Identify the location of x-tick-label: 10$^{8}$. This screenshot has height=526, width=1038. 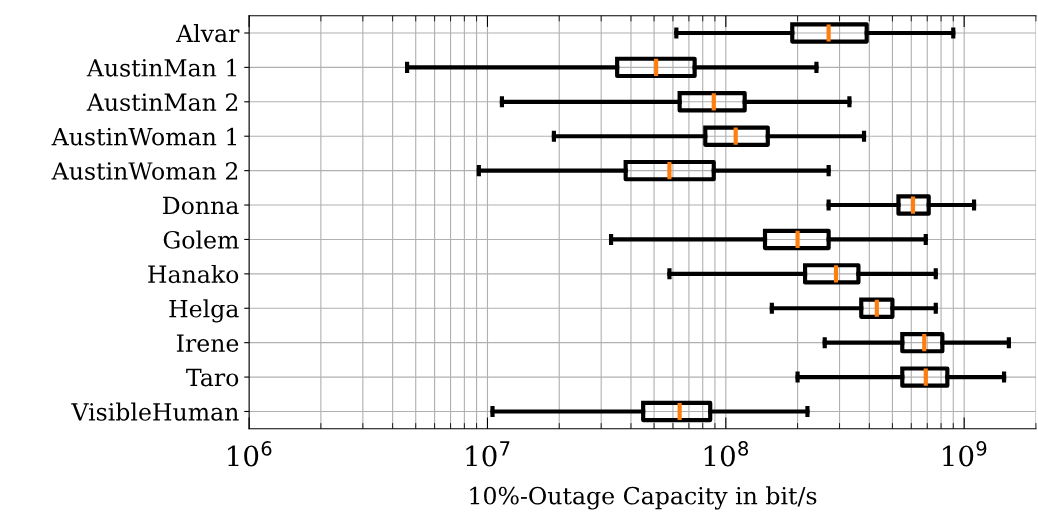
(726, 454).